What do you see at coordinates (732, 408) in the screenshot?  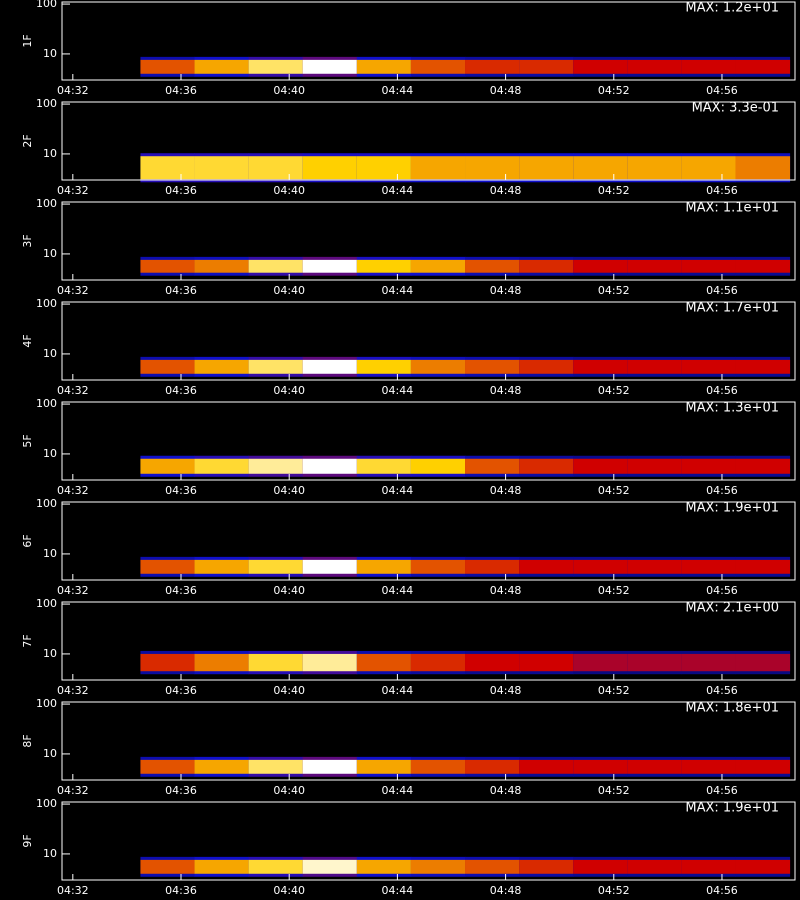 I see `max-annotation: MAX: 1.3e+01` at bounding box center [732, 408].